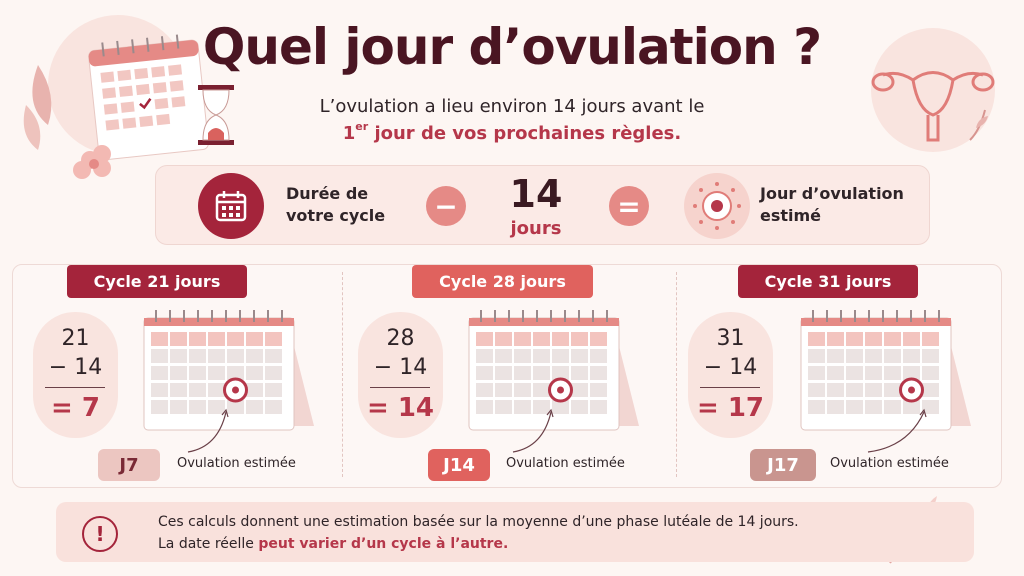  I want to click on cycle-duration-line1: Durée de, so click(327, 193).